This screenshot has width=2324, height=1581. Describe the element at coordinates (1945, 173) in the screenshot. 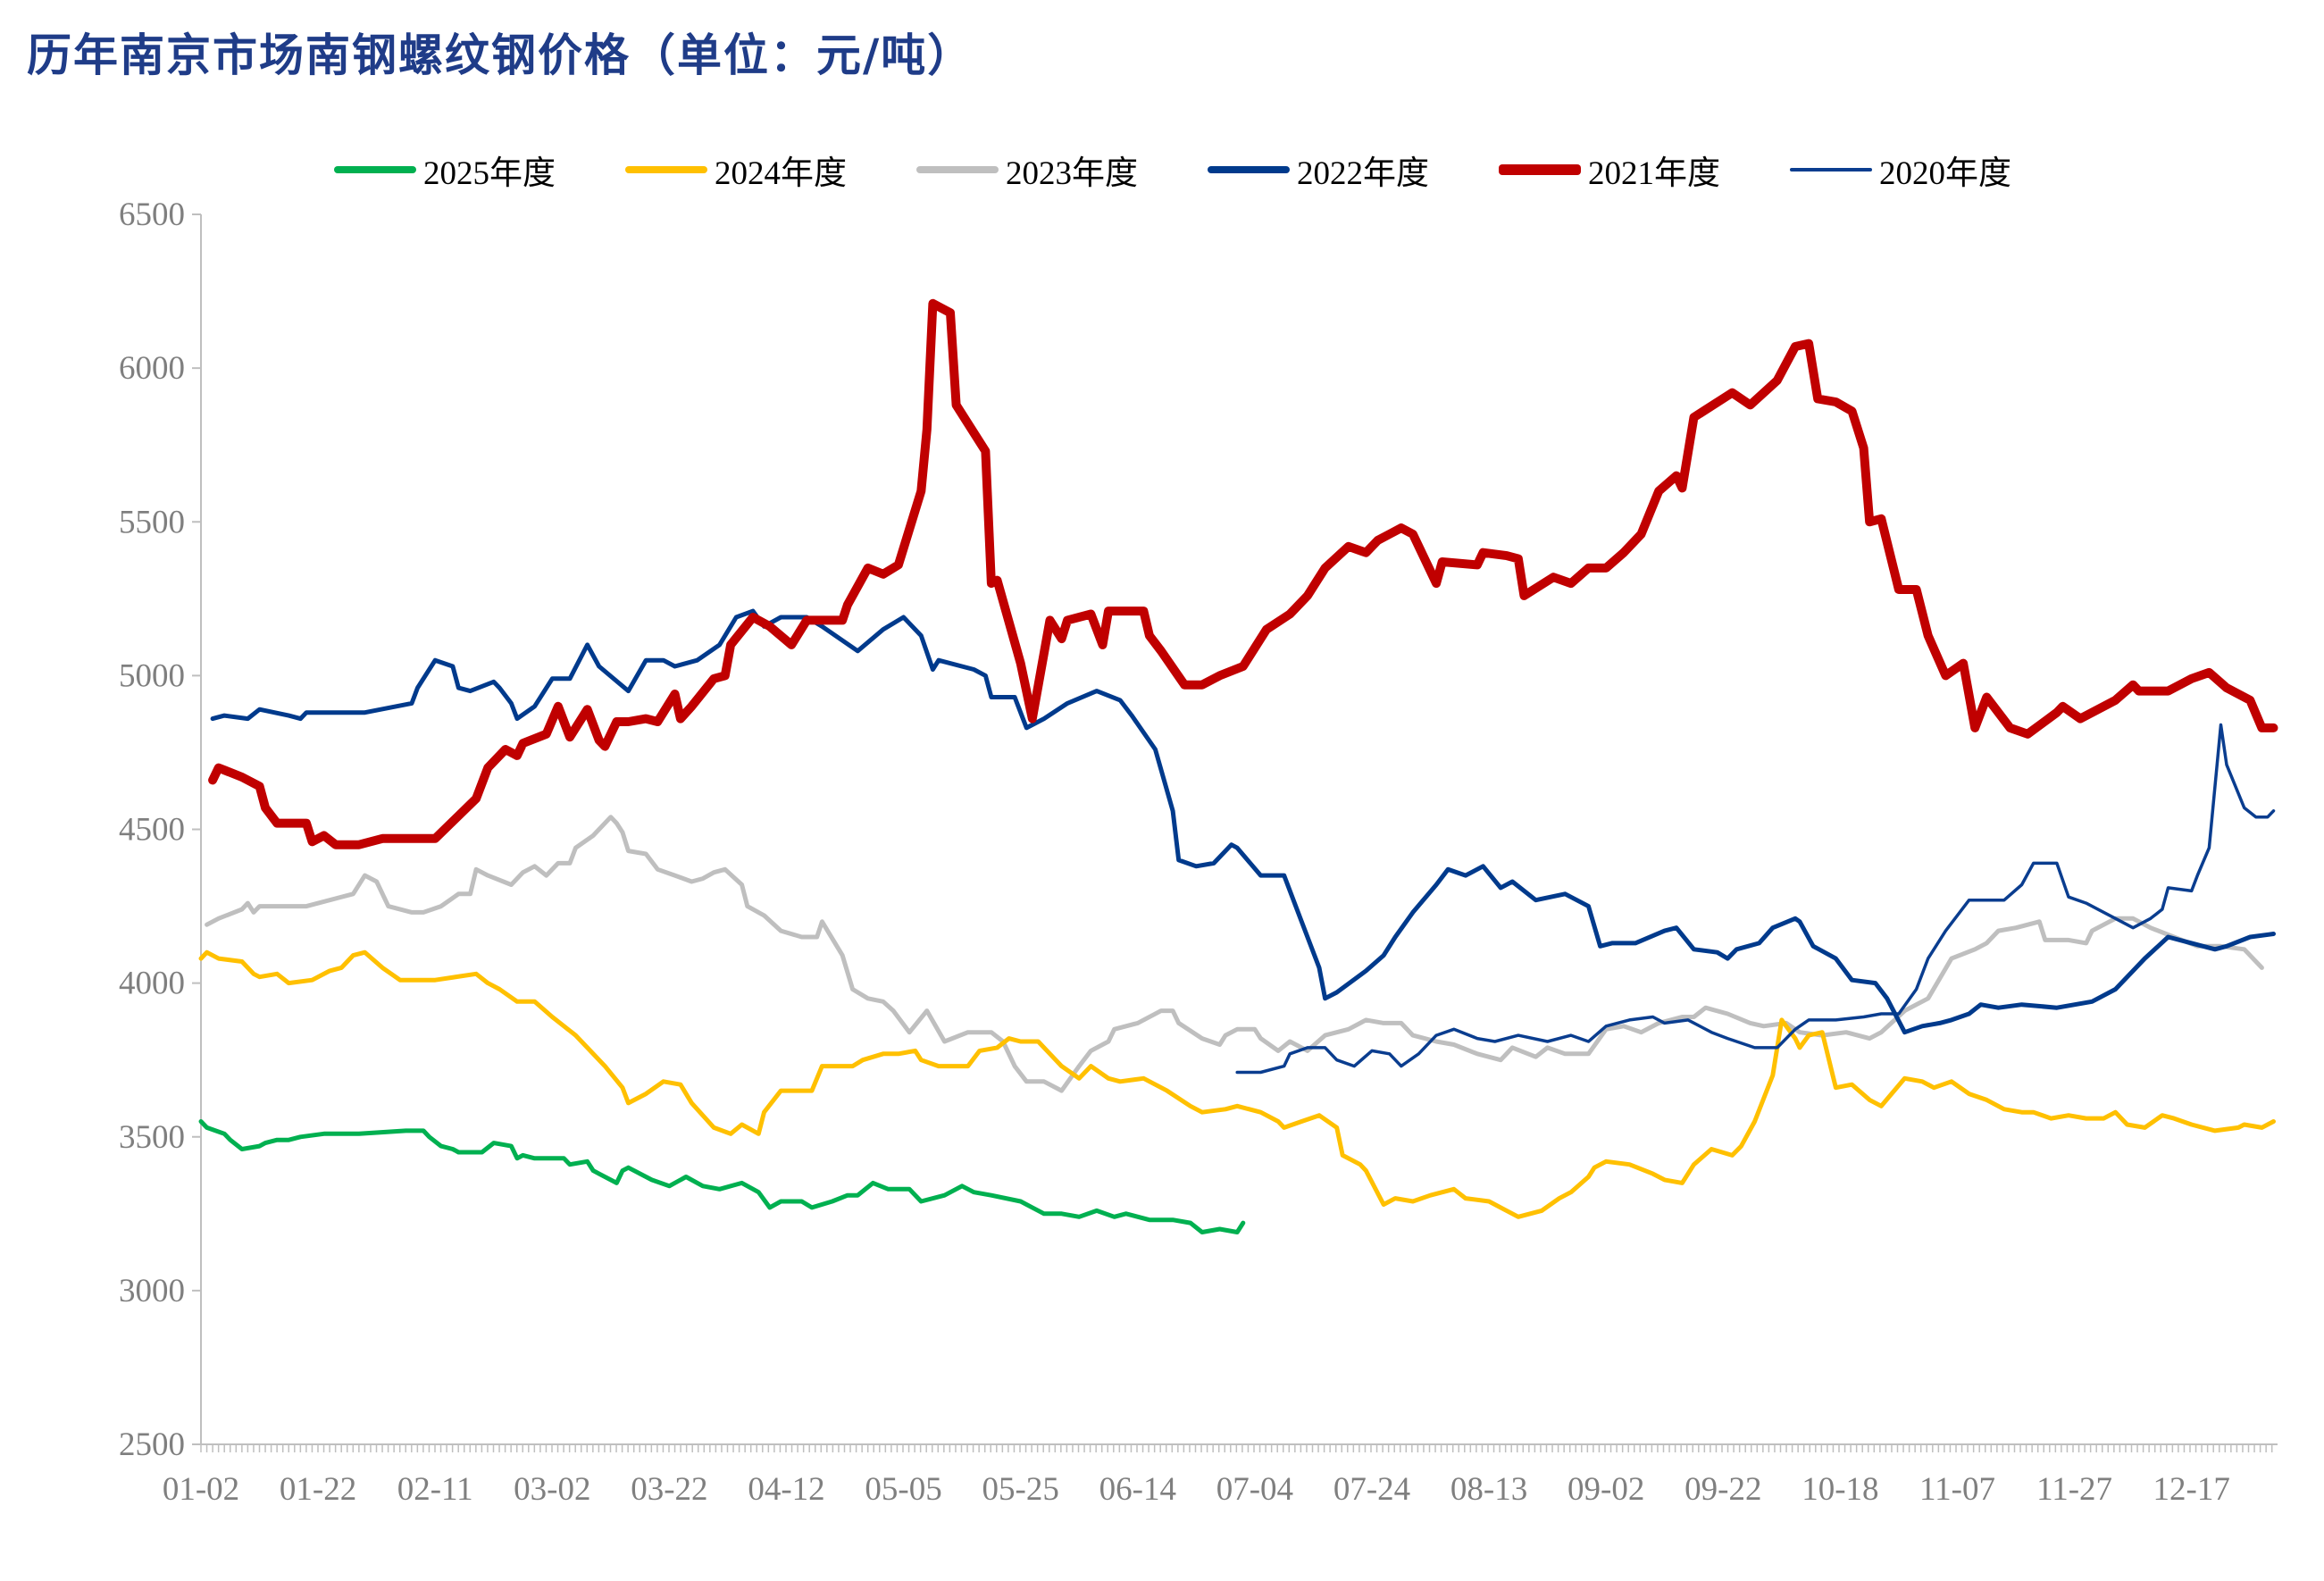

I see `legend-label-2020: 2020年度` at that location.